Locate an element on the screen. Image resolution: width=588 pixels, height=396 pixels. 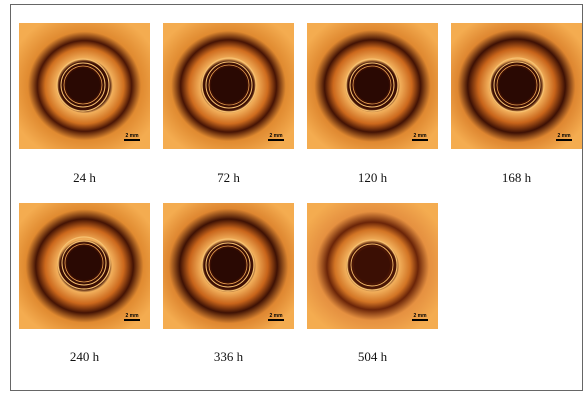
caption-24h: 24 h is located at coordinates (84, 177).